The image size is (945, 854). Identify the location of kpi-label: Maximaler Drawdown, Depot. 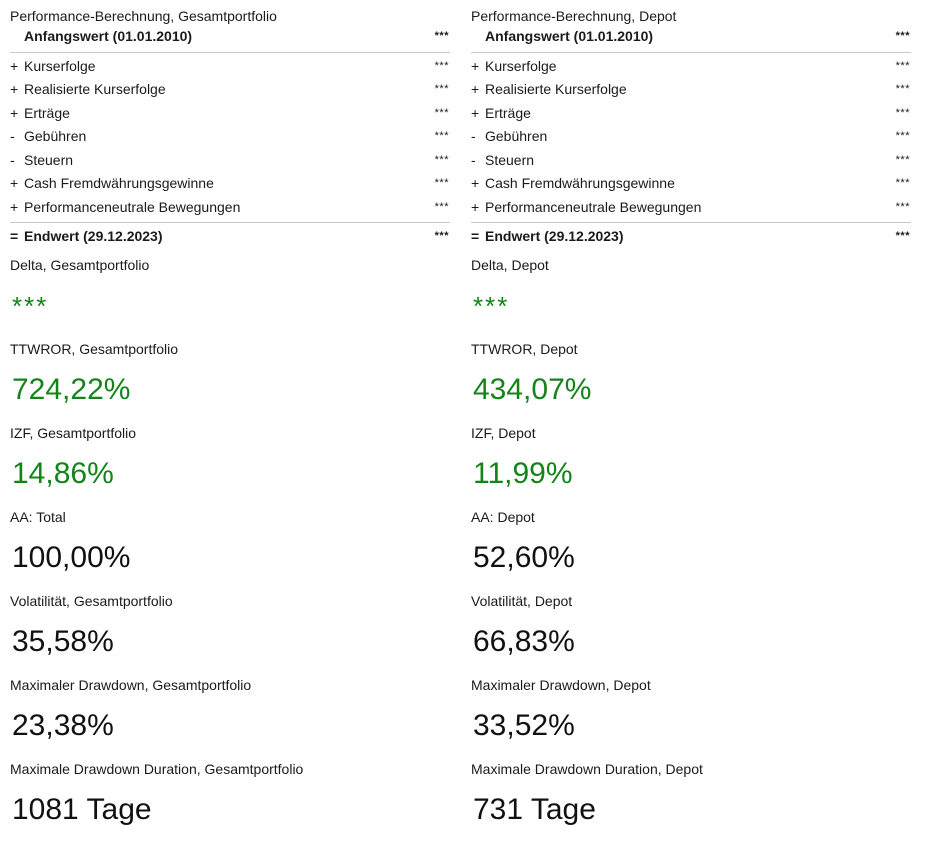
(561, 684).